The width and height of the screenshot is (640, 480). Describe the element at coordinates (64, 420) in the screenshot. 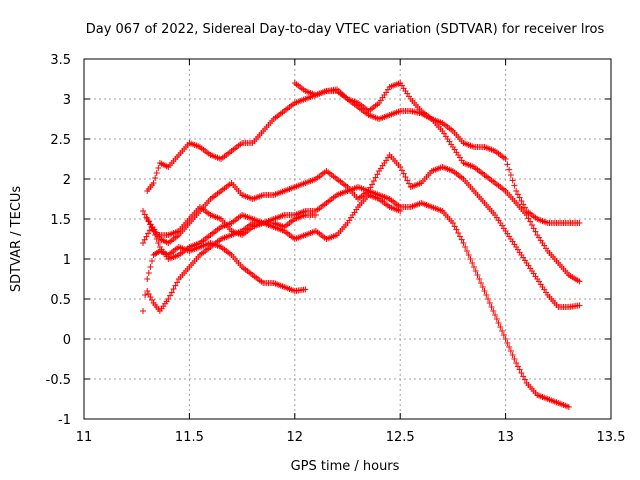

I see `y-tick-label: -1` at that location.